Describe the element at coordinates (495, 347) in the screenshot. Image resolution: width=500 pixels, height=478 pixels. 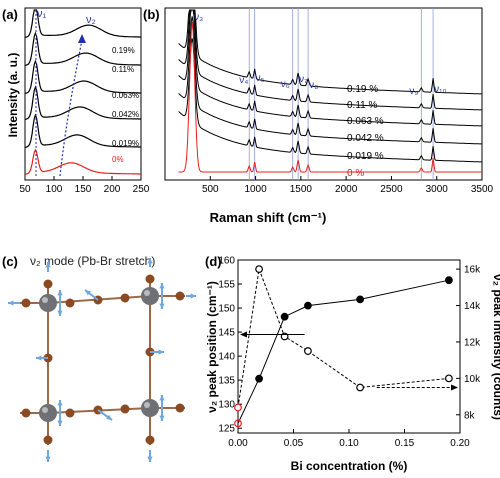
I see `panel-d-ylabel-right: ν₂ peak intensity (counts)` at that location.